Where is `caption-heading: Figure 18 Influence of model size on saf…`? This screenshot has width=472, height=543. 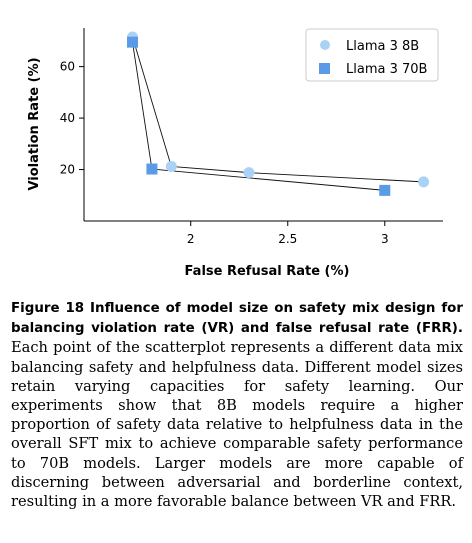 caption-heading: Figure 18 Influence of model size on saf… is located at coordinates (237, 319).